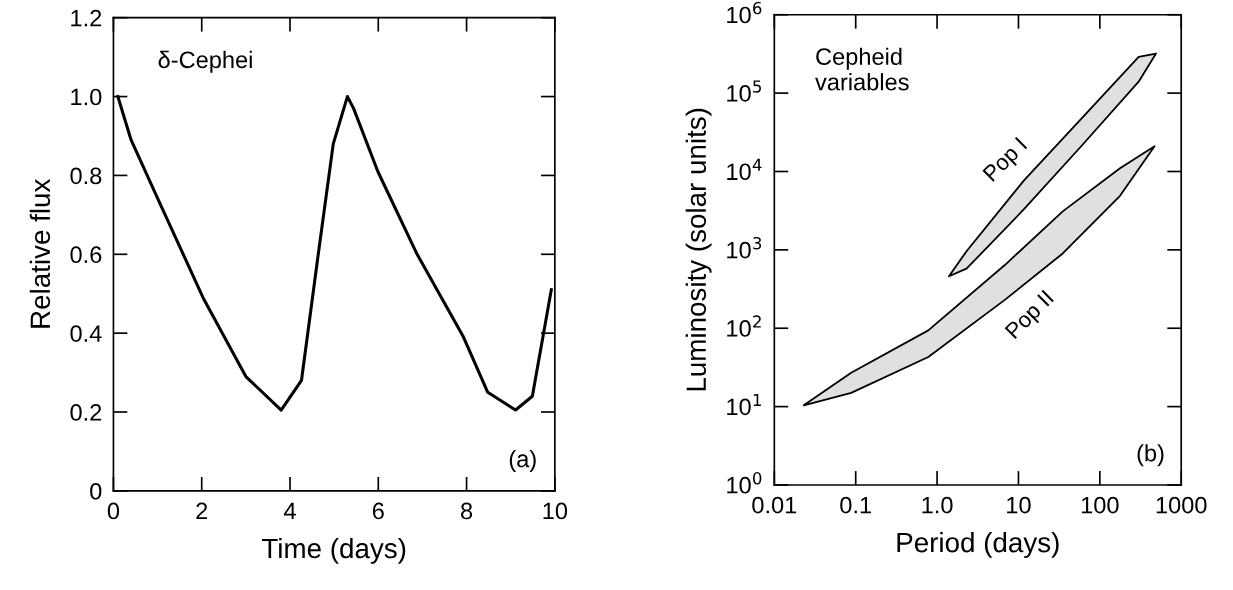 Image resolution: width=1233 pixels, height=590 pixels. I want to click on annotation: Pop I, so click(1006, 160).